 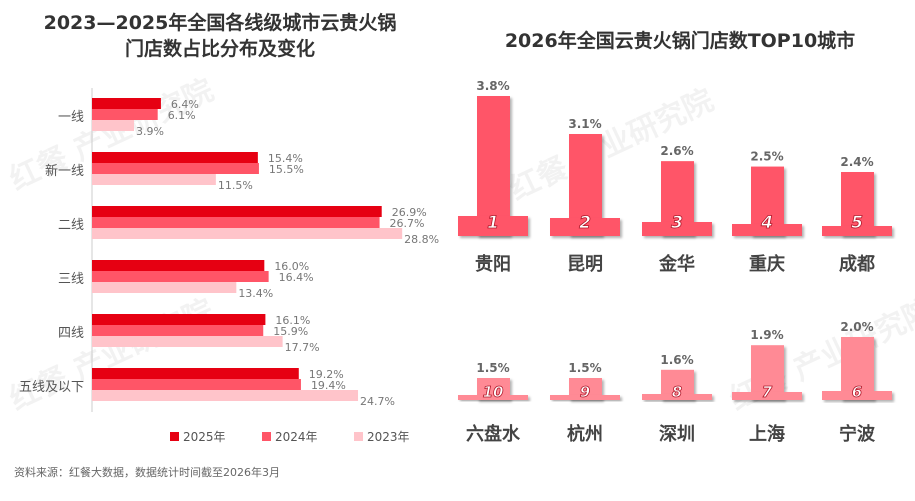 What do you see at coordinates (296, 437) in the screenshot?
I see `legend-label: 2024年` at bounding box center [296, 437].